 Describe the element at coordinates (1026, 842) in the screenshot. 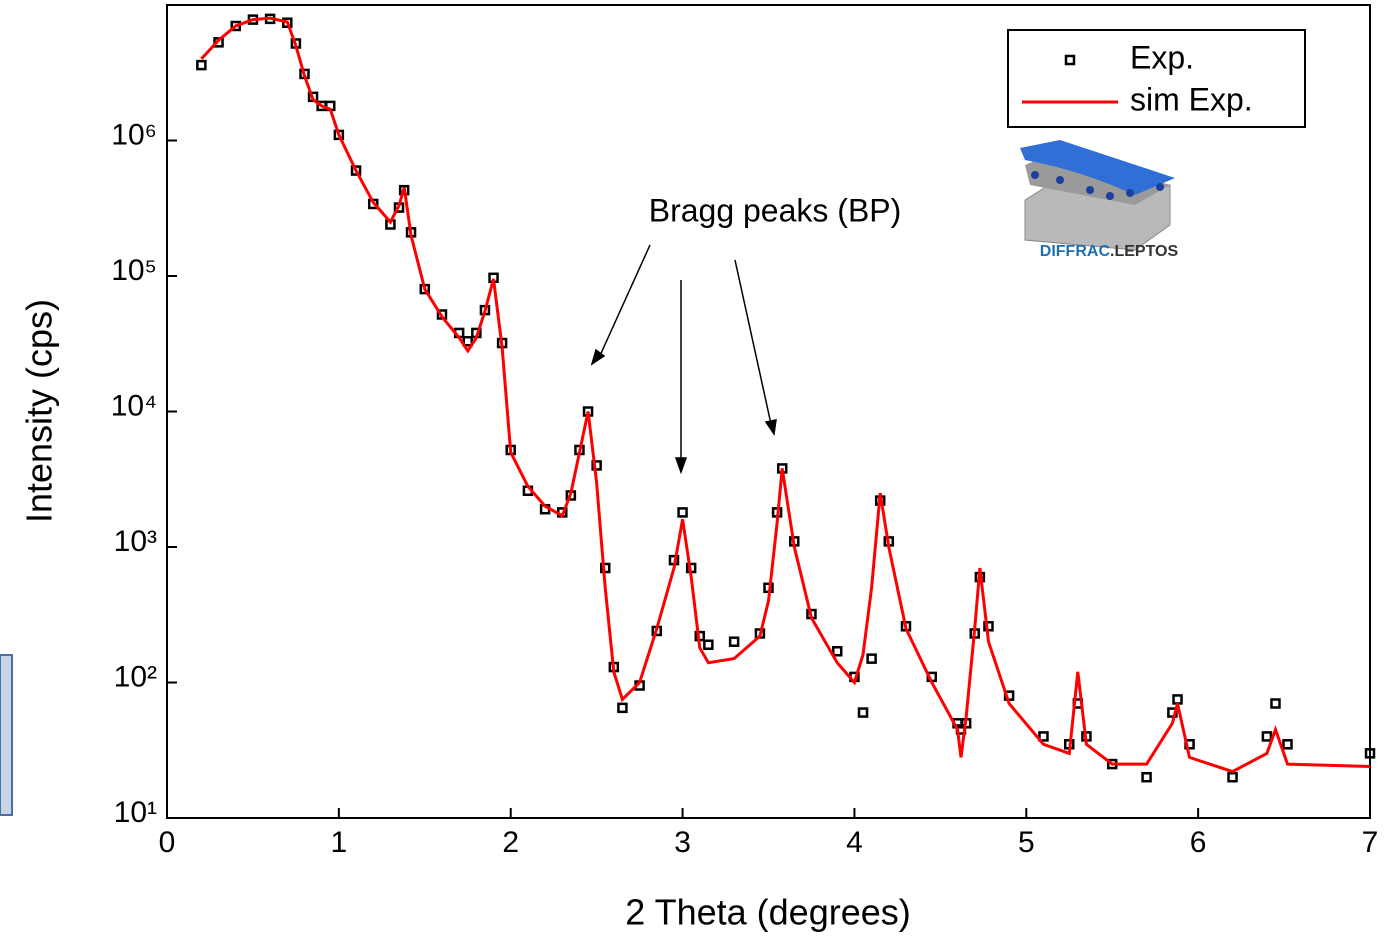

I see `x-tick-label: 5` at that location.